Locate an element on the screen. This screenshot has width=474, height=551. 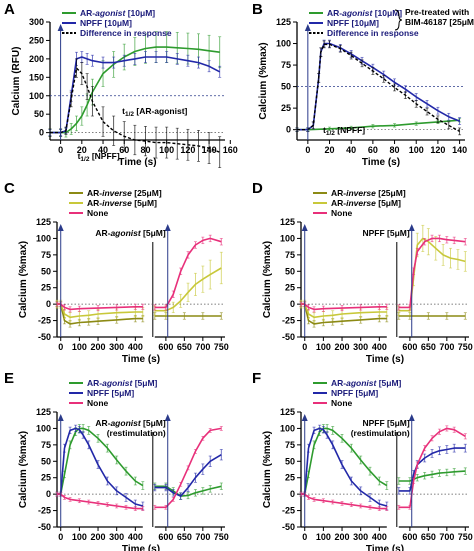
series-green is located at coordinates (135, 84).